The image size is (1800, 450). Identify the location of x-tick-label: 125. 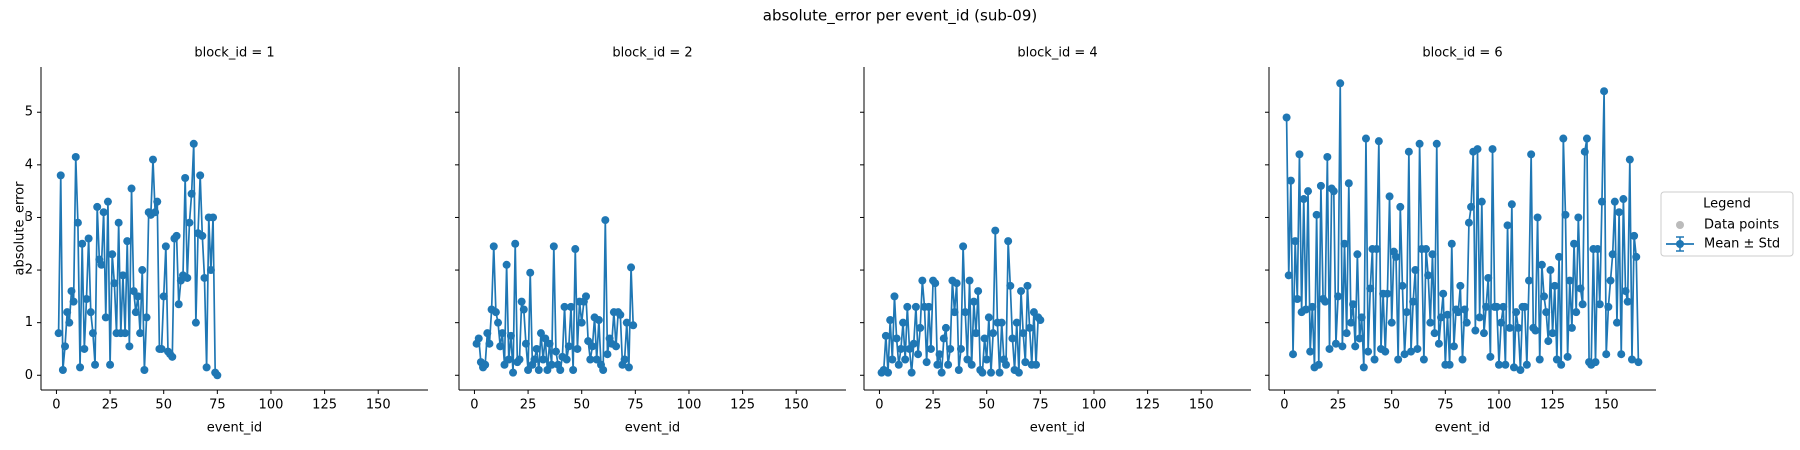
(1147, 405).